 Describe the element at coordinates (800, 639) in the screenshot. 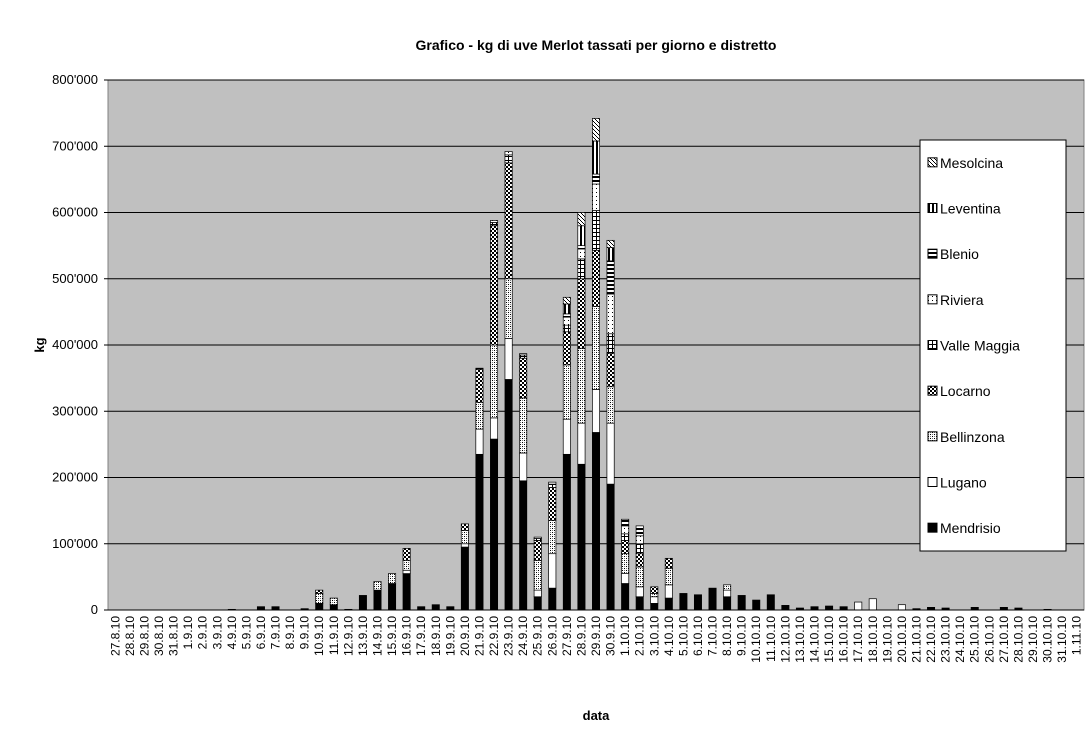

I see `x-tick-label: 13.10.10` at that location.